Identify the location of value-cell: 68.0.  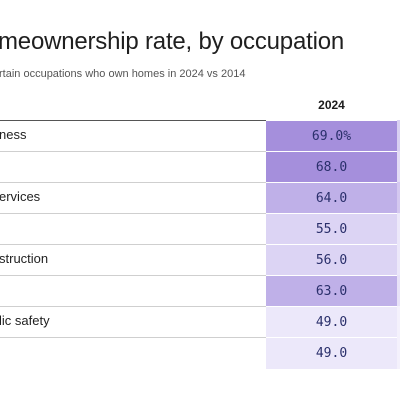
(331, 167).